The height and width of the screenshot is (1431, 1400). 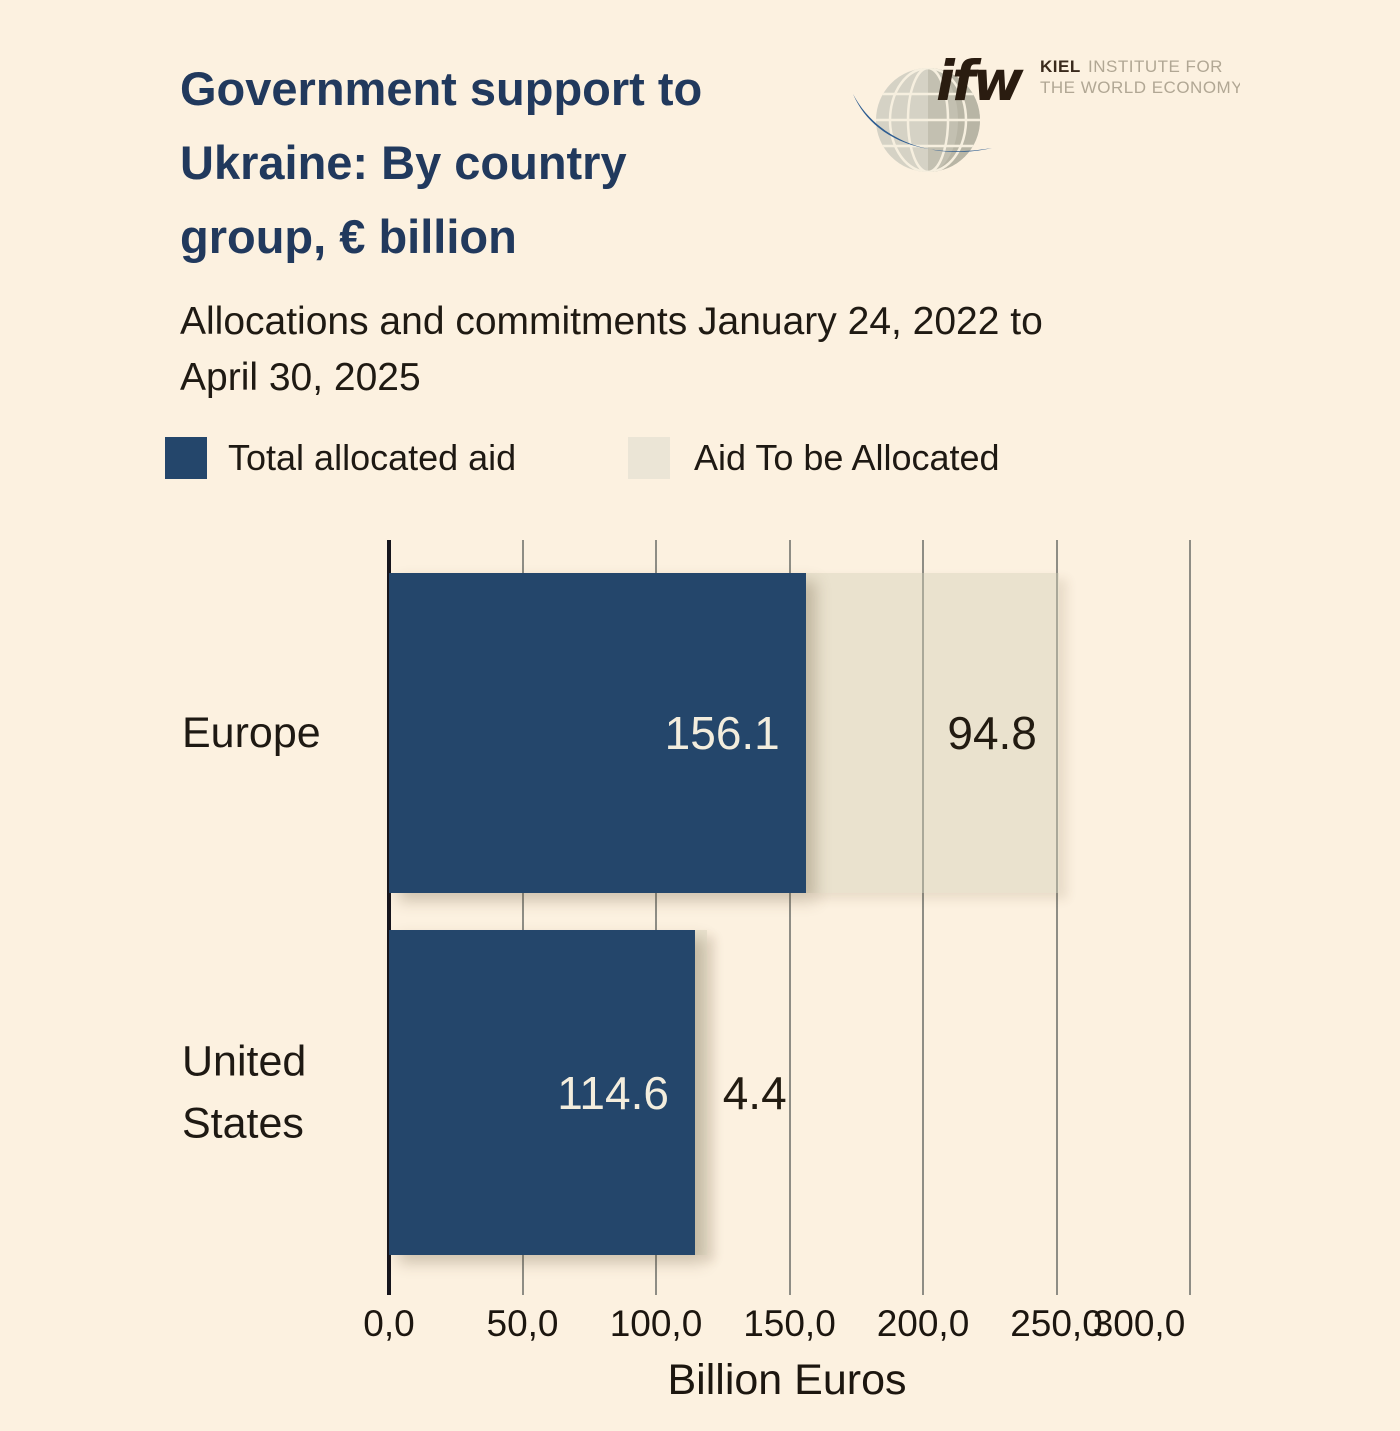 What do you see at coordinates (700, 1092) in the screenshot?
I see `bar-united-states-to-be-allocated` at bounding box center [700, 1092].